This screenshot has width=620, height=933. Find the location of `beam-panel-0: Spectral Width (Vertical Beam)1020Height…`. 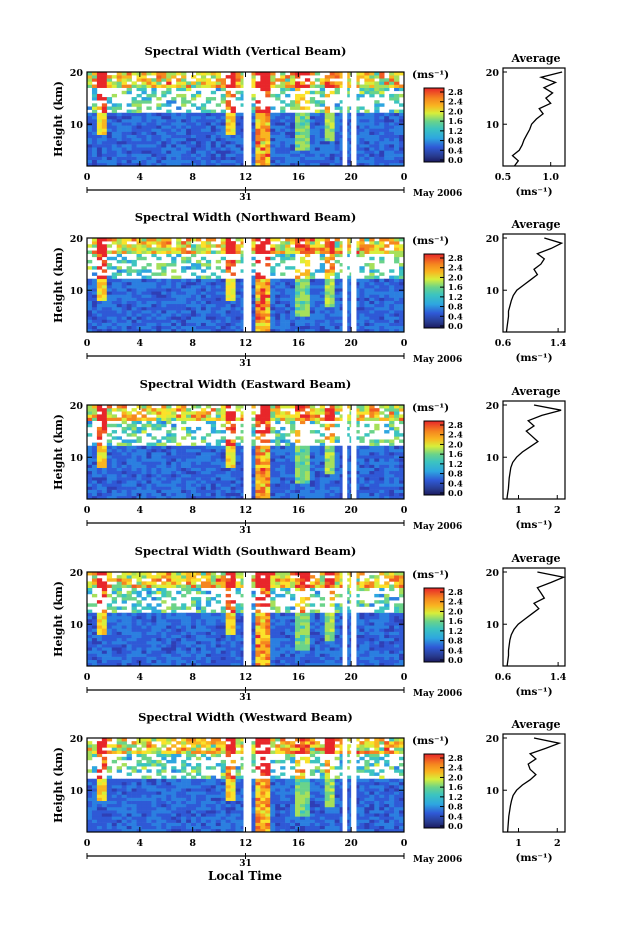

beam-panel-0: Spectral Width (Vertical Beam)1020Height… is located at coordinates (308, 123).